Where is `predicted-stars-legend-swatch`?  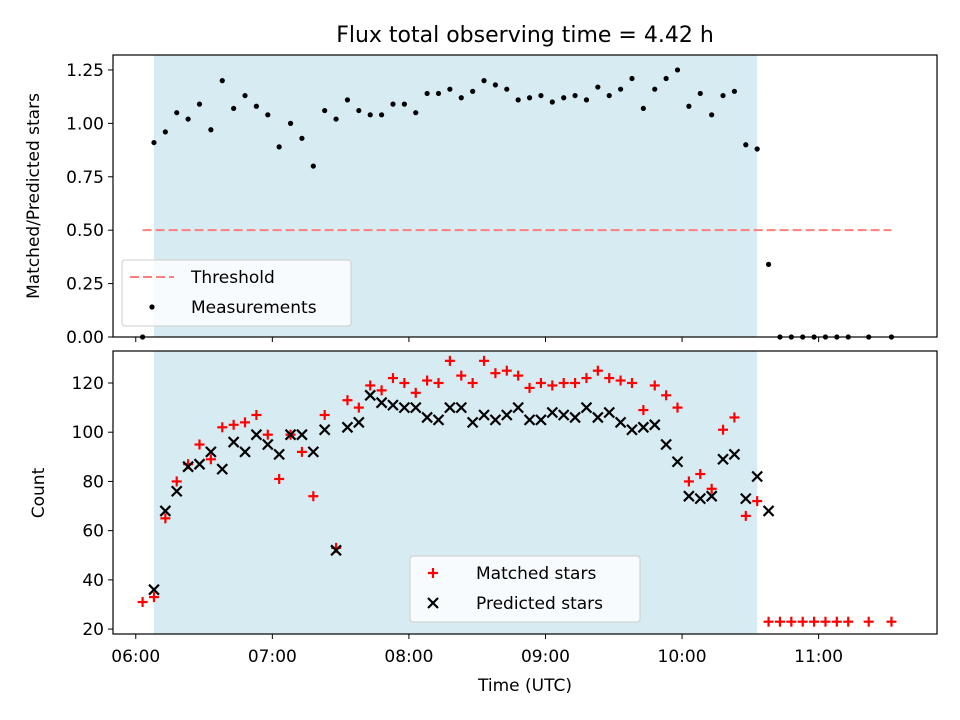
predicted-stars-legend-swatch is located at coordinates (433, 603).